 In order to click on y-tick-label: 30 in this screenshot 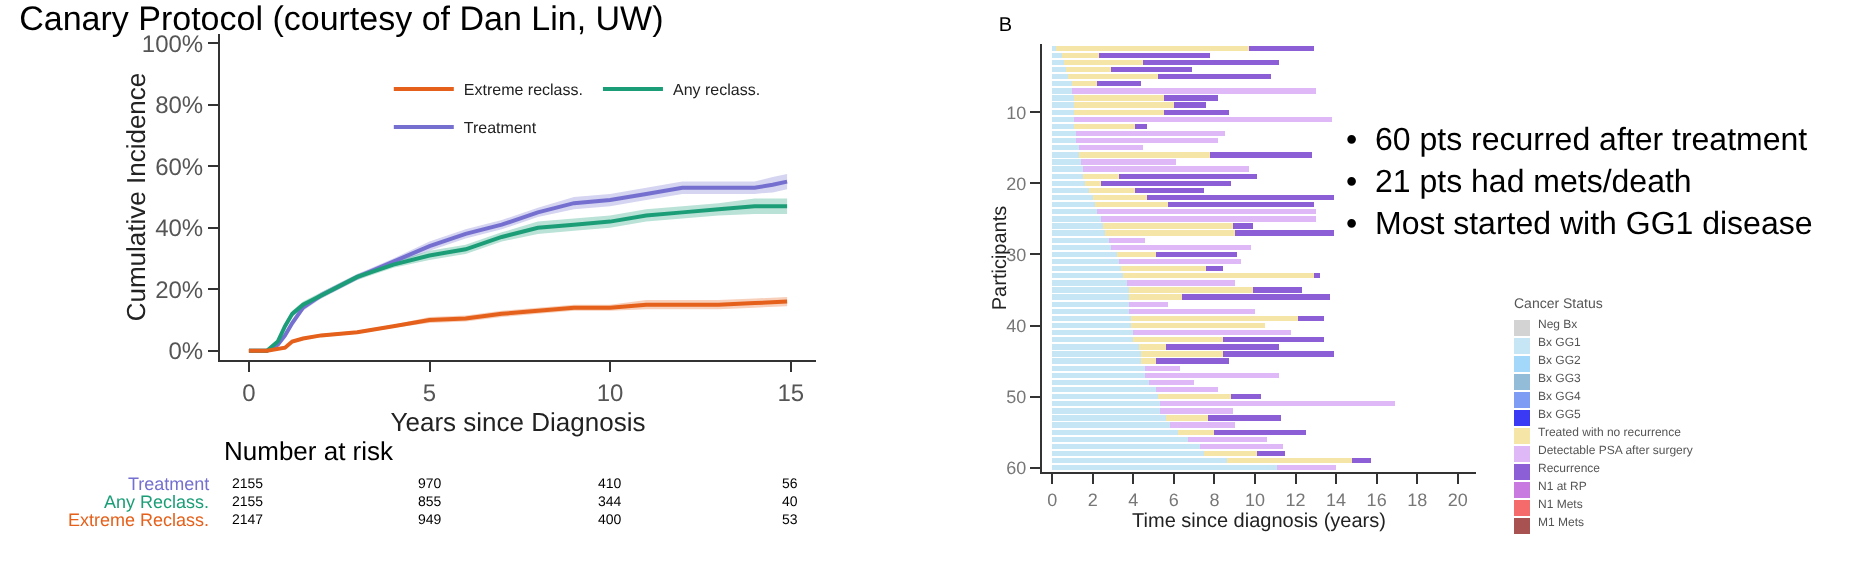, I will do `click(1016, 254)`.